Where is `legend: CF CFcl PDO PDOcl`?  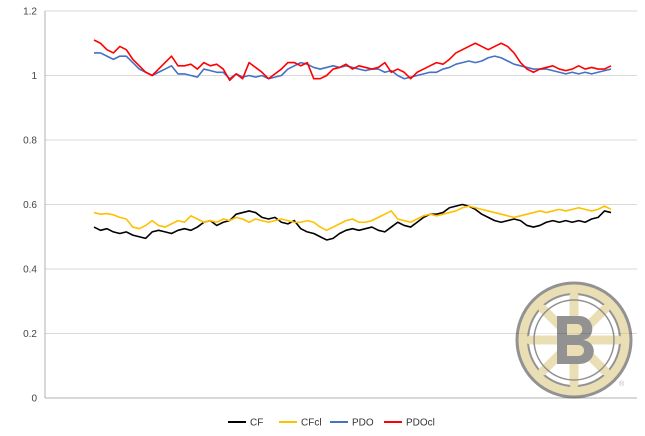 legend: CF CFcl PDO PDOcl is located at coordinates (331, 423).